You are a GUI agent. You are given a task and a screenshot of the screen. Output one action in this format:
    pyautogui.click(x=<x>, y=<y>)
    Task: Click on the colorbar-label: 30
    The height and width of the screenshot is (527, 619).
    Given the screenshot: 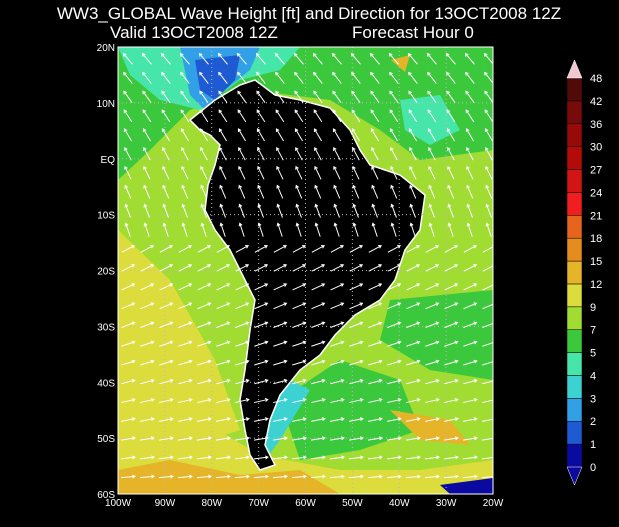 What is the action you would take?
    pyautogui.click(x=596, y=148)
    